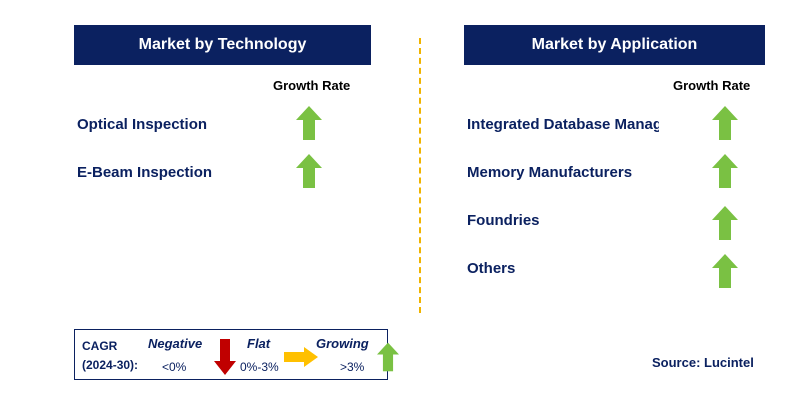 This screenshot has height=403, width=793. I want to click on application-header: Market by Application, so click(614, 45).